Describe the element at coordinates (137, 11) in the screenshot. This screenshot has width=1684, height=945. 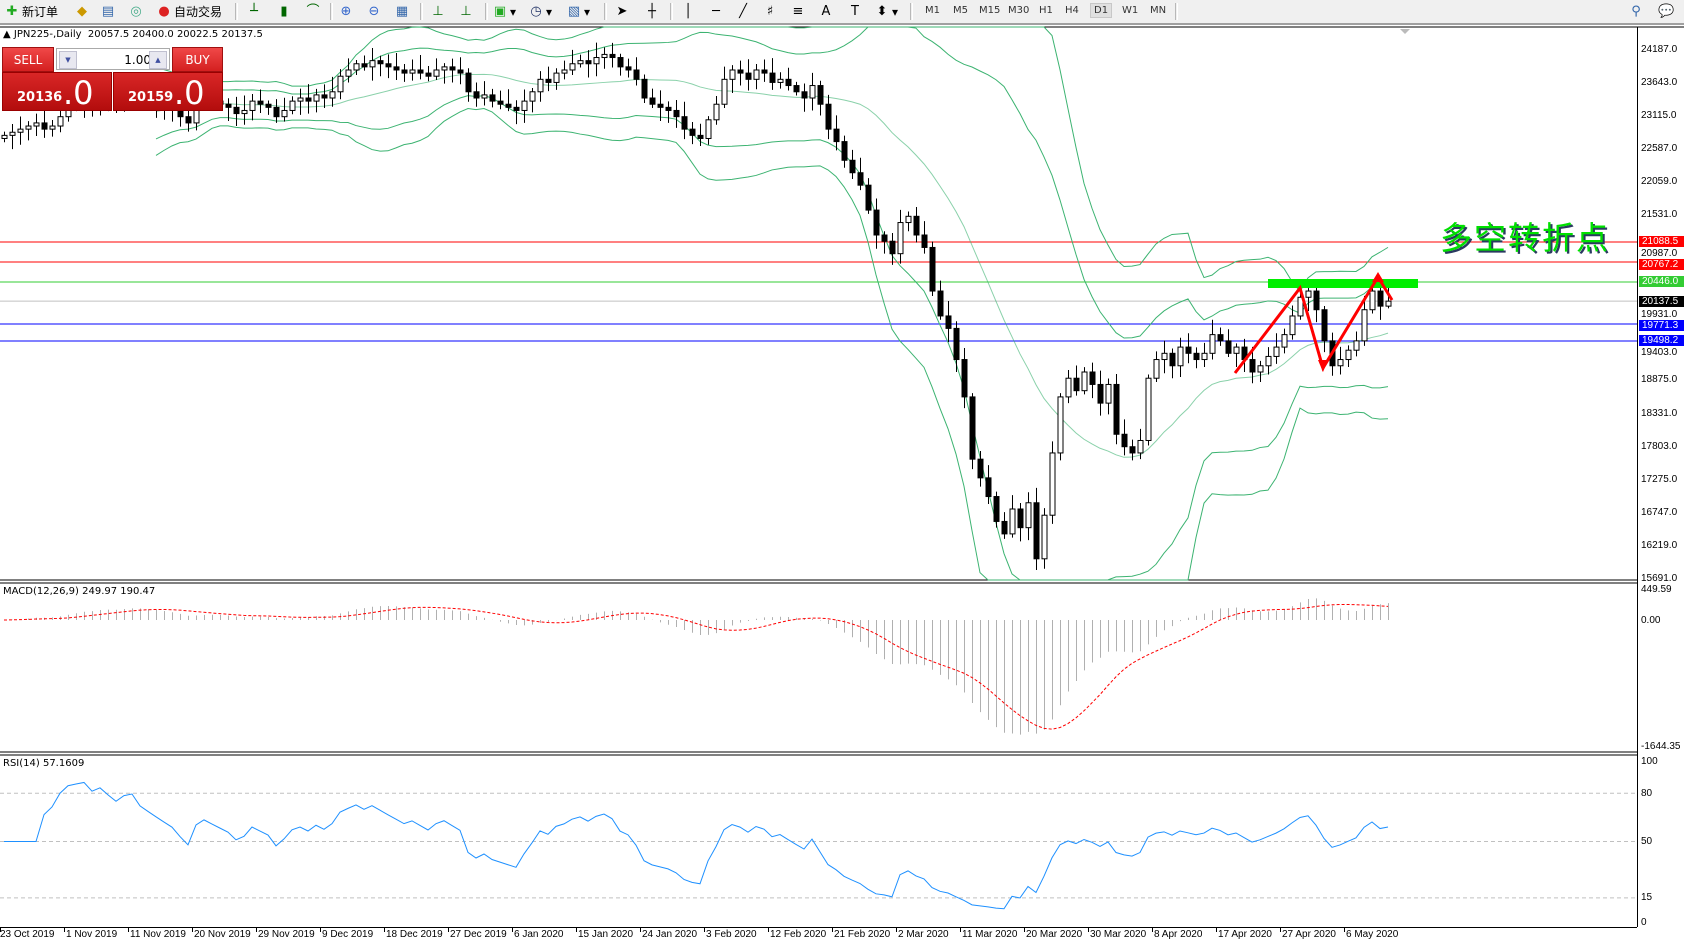
I see `signals-button: ◎` at that location.